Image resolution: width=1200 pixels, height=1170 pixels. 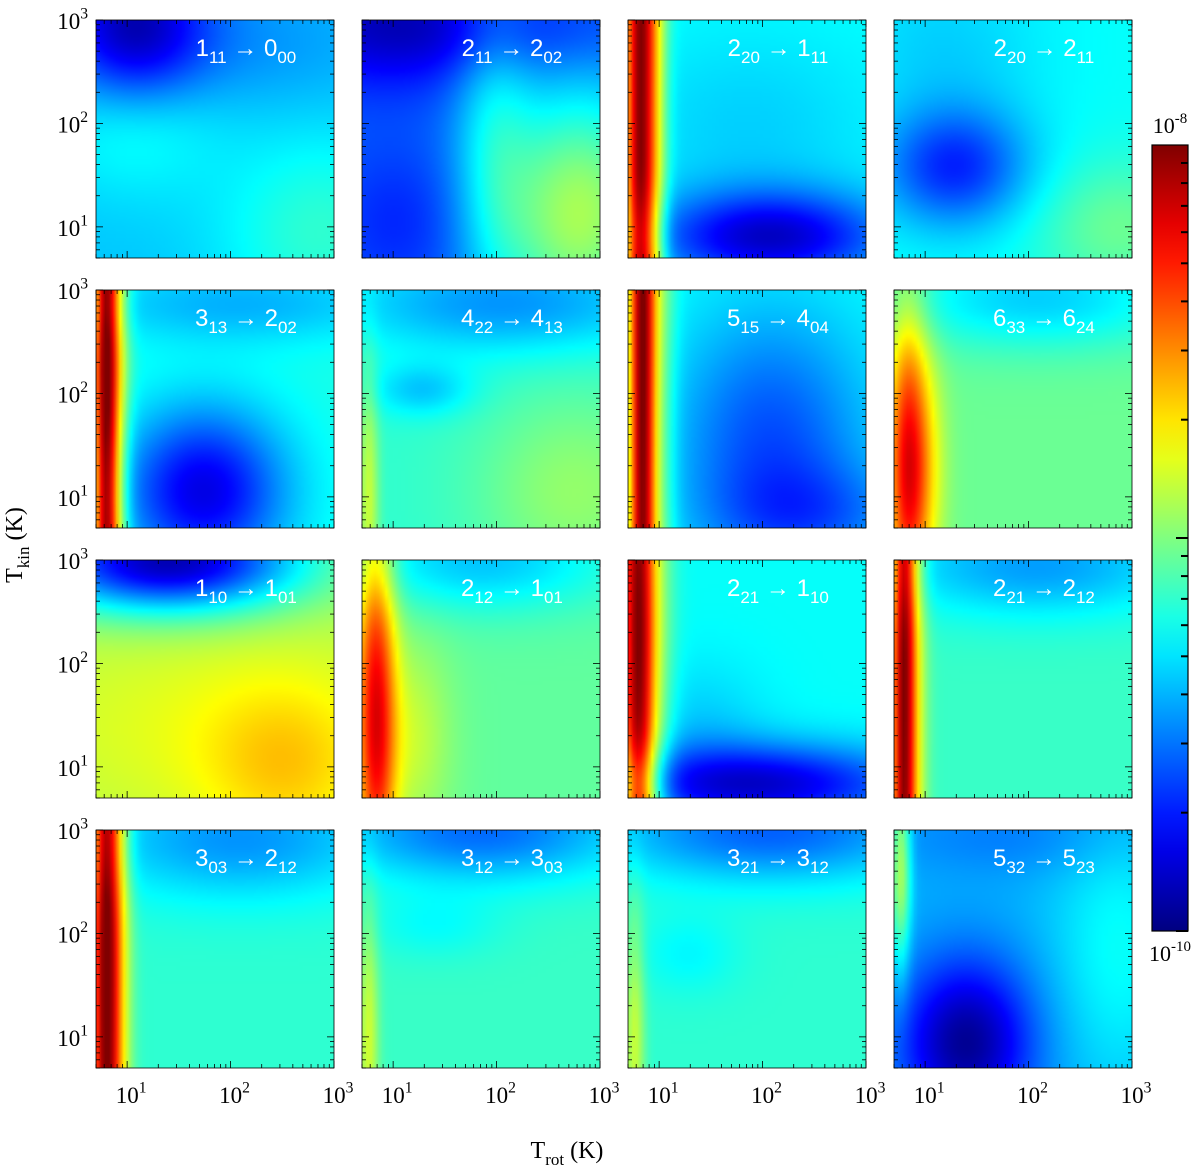 What do you see at coordinates (246, 591) in the screenshot?
I see `panel-title: 110 → 101` at bounding box center [246, 591].